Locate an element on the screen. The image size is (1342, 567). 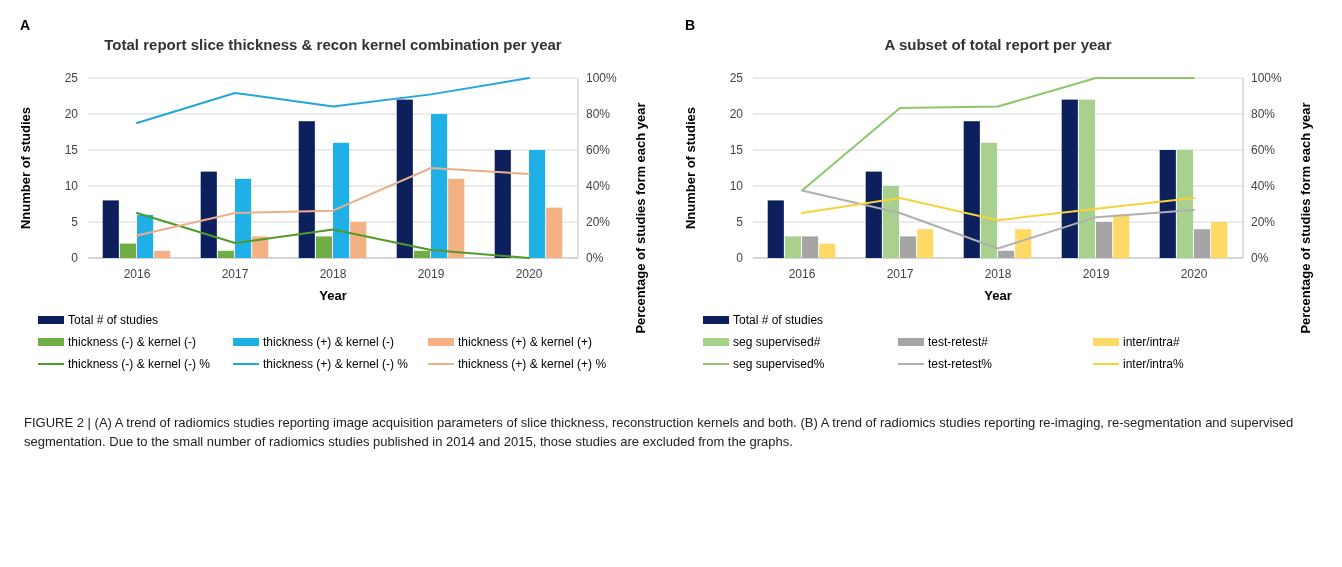
legend-label: thickness (+) & kernel (-) % is located at coordinates (336, 364).